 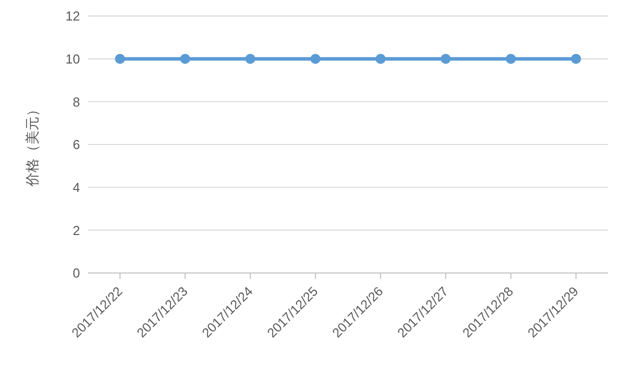 I want to click on y-tick-label: 12, so click(x=73, y=16).